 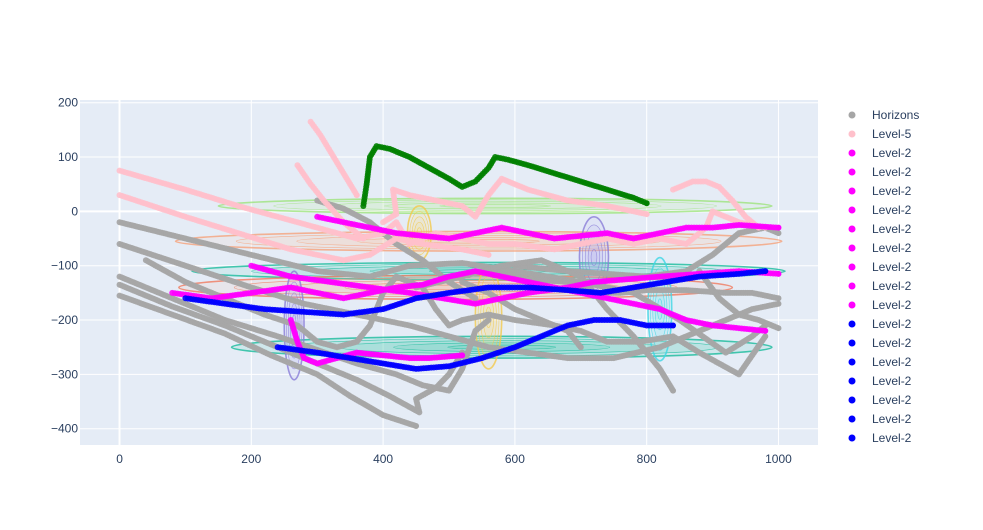 What do you see at coordinates (68, 103) in the screenshot?
I see `y-tick-label: 200` at bounding box center [68, 103].